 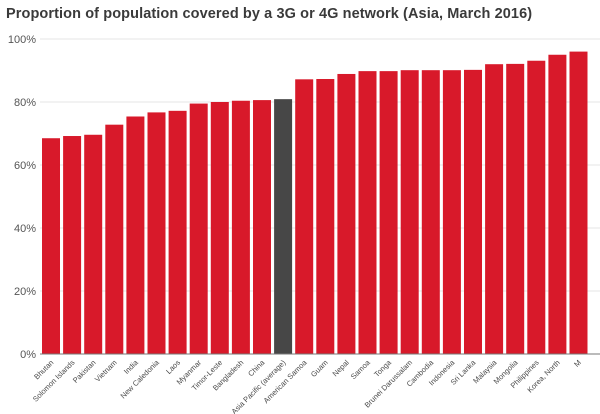 I want to click on x-category-label: Guam, so click(x=319, y=368).